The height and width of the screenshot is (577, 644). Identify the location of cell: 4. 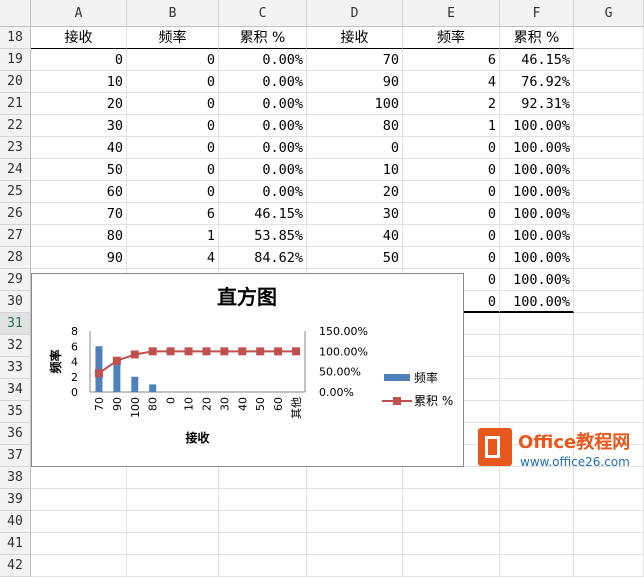
(173, 258).